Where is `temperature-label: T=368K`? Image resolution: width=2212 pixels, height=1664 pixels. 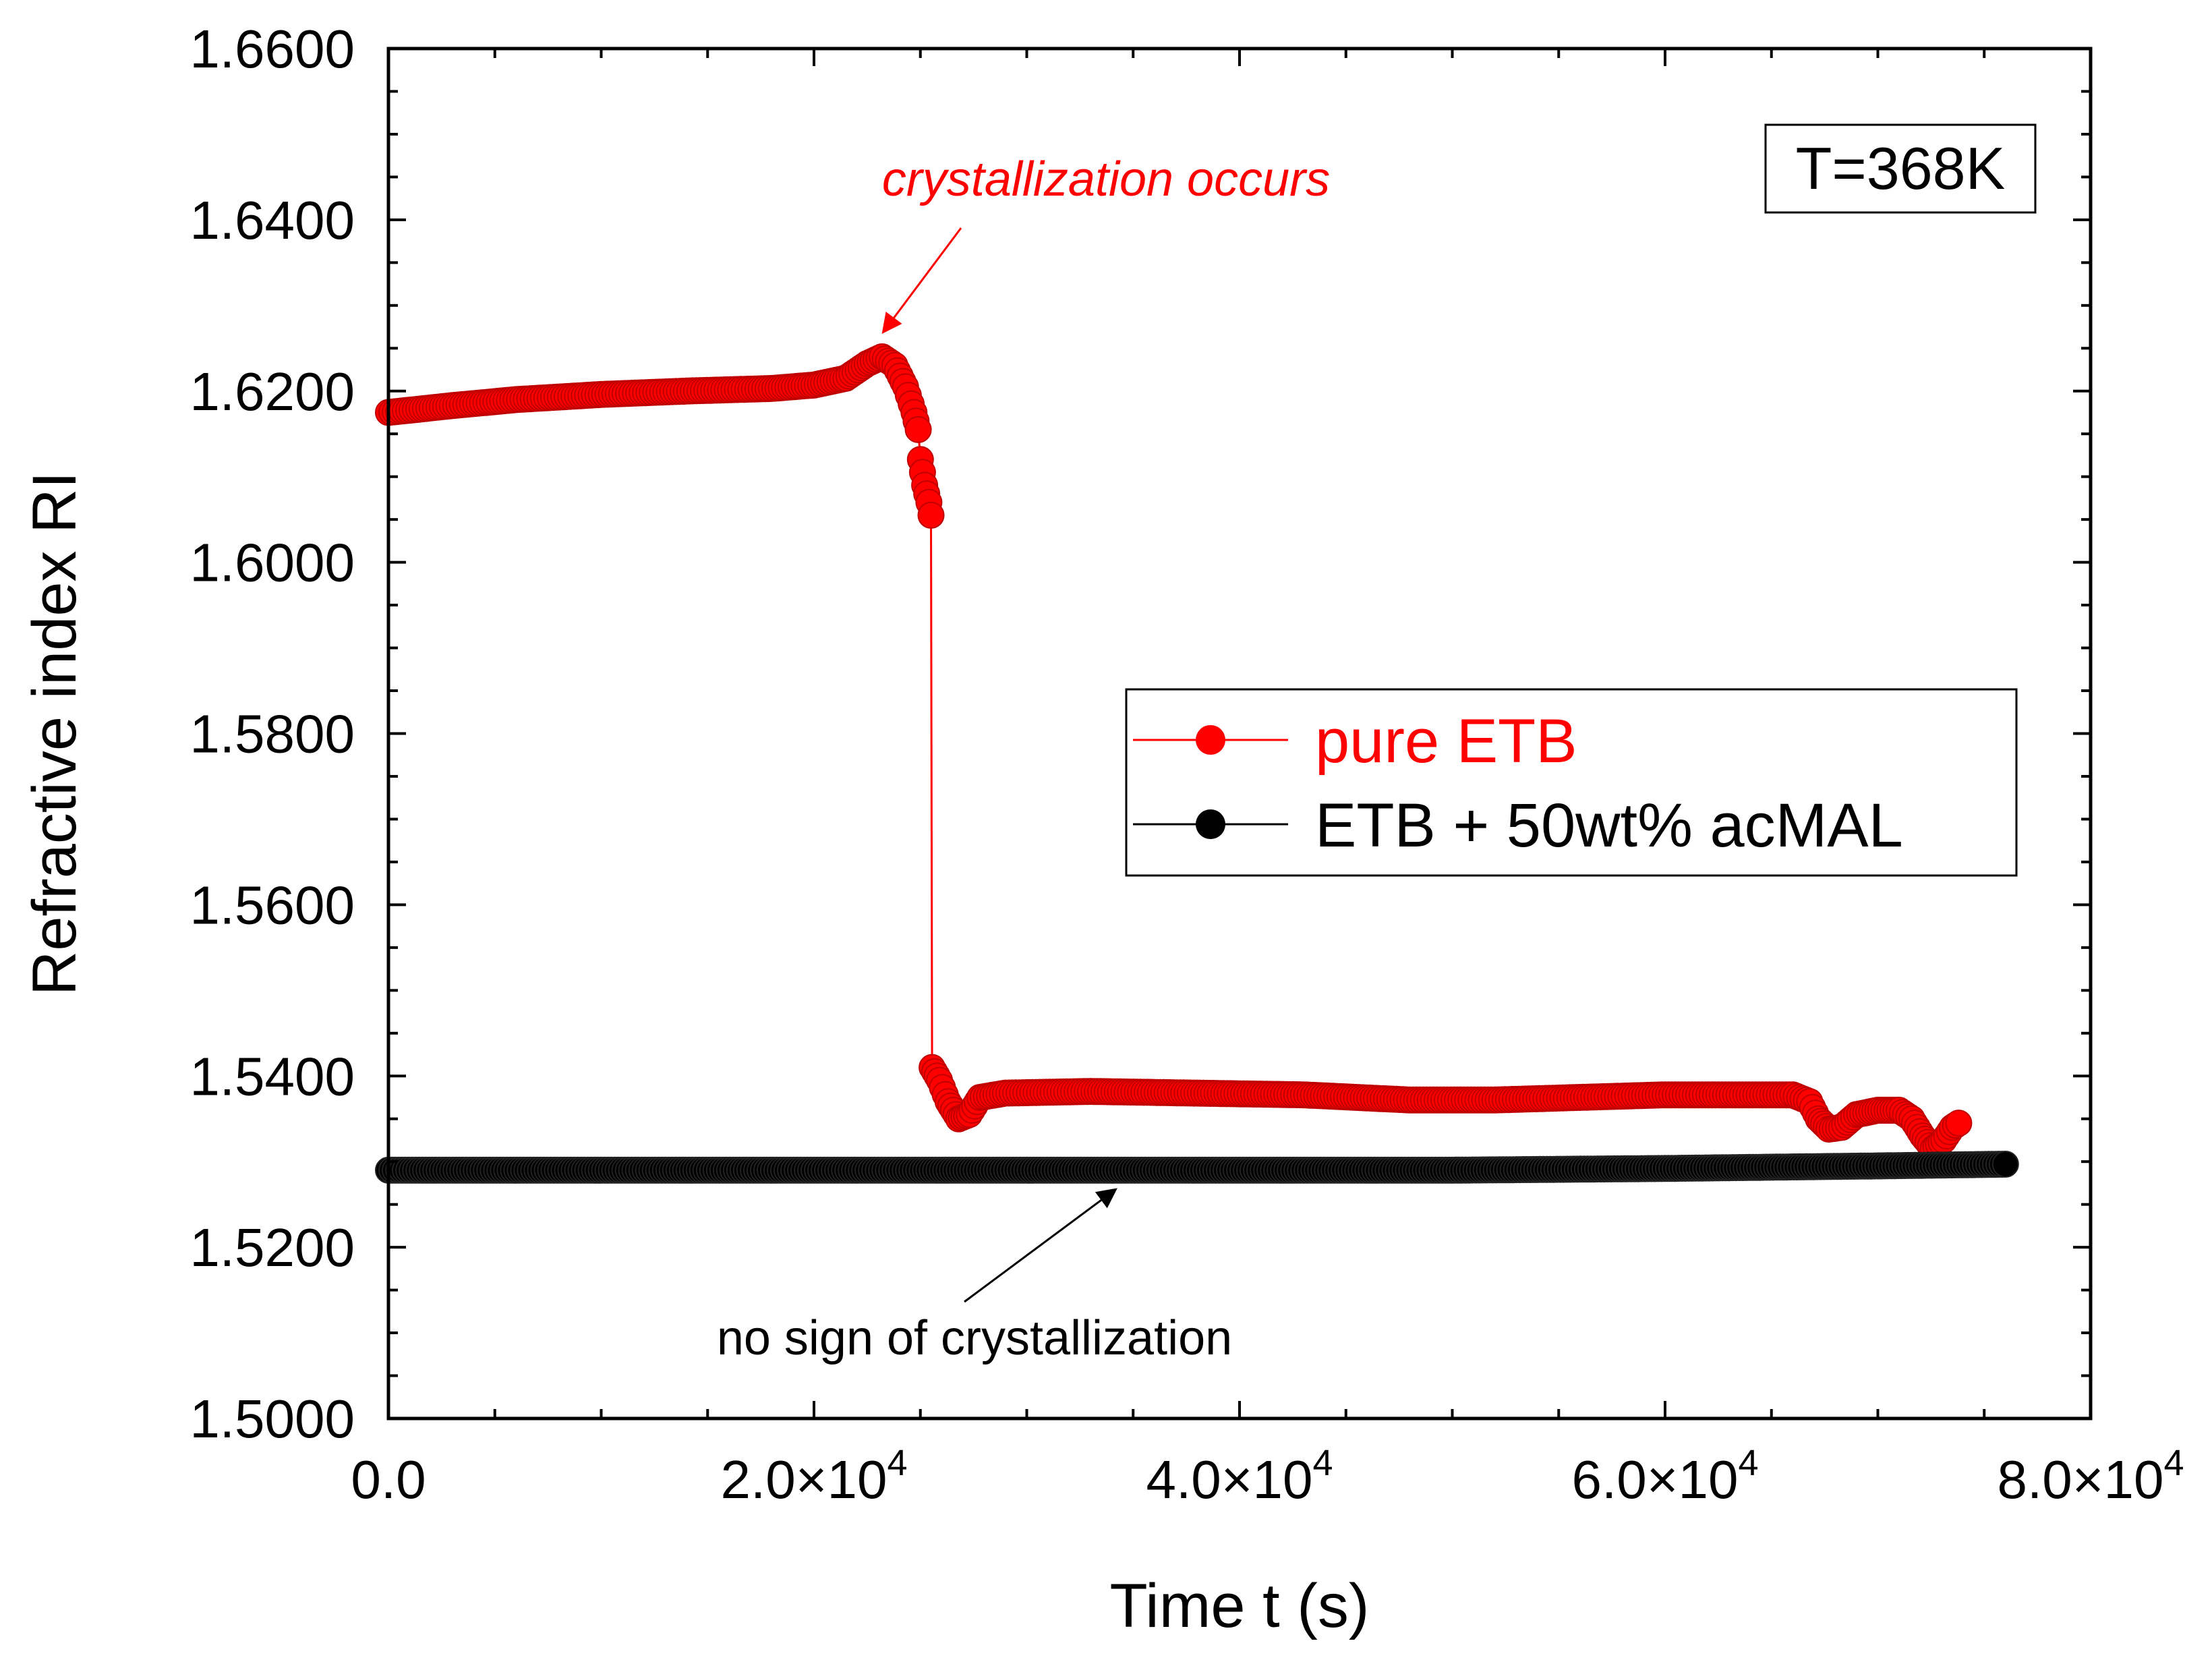 temperature-label: T=368K is located at coordinates (1901, 168).